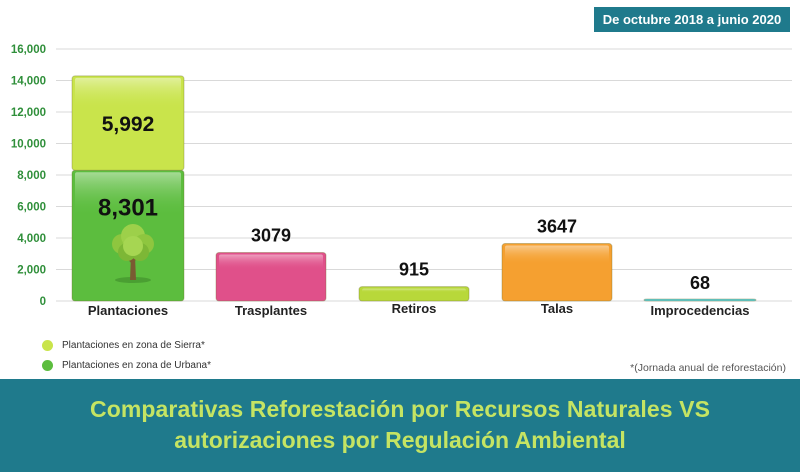 The width and height of the screenshot is (800, 472). I want to click on x-category-label: Retiros, so click(414, 308).